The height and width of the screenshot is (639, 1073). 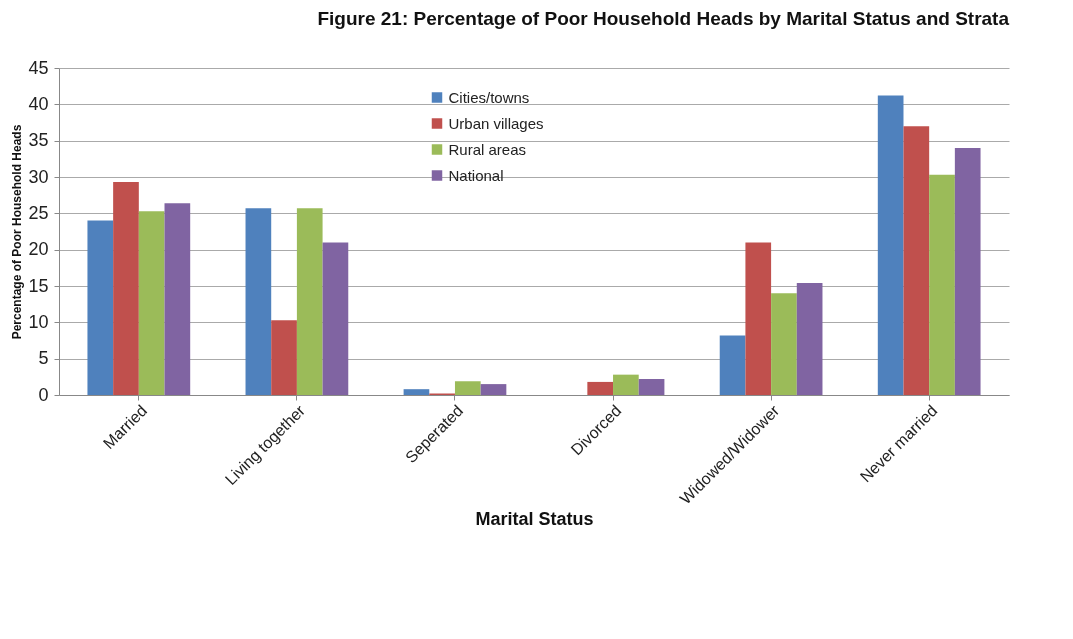 I want to click on y-tick-label: 40, so click(x=38, y=103).